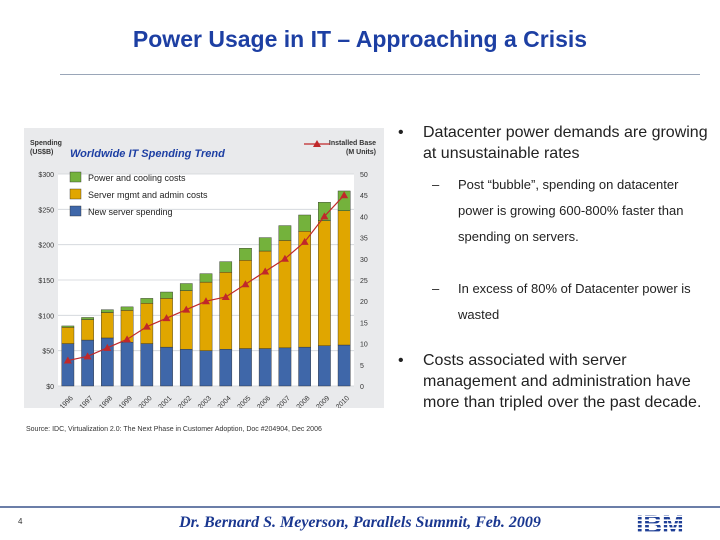 The height and width of the screenshot is (540, 720). Describe the element at coordinates (46, 281) in the screenshot. I see `y-tick-label-left: $150` at that location.